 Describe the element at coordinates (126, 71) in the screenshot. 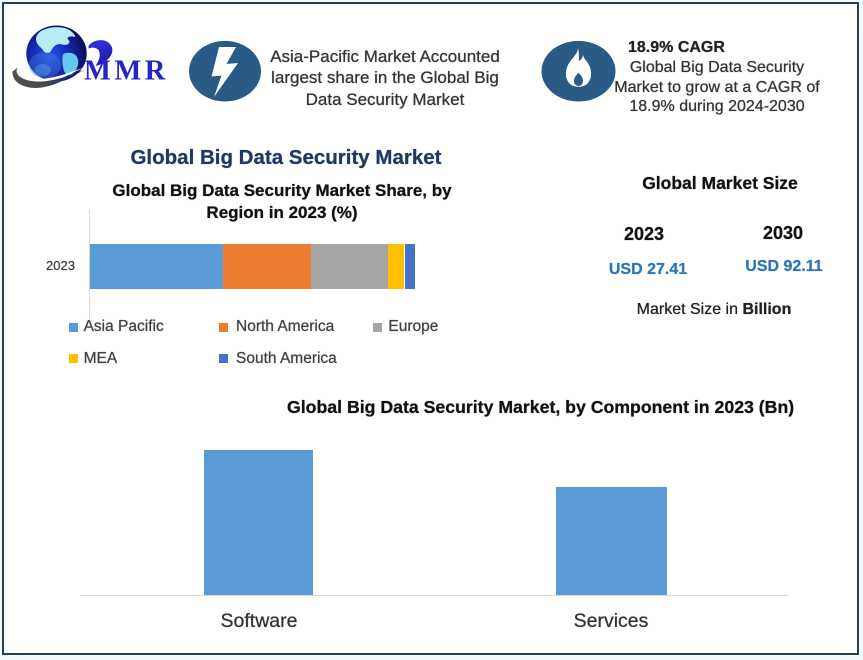

I see `svg-text: MMR` at that location.